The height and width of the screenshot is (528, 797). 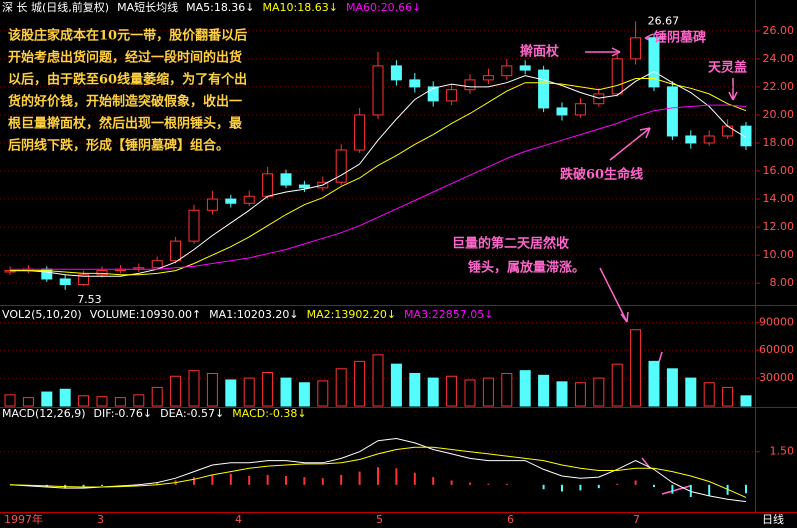 I want to click on y-tick-label: 90000, so click(x=776, y=321).